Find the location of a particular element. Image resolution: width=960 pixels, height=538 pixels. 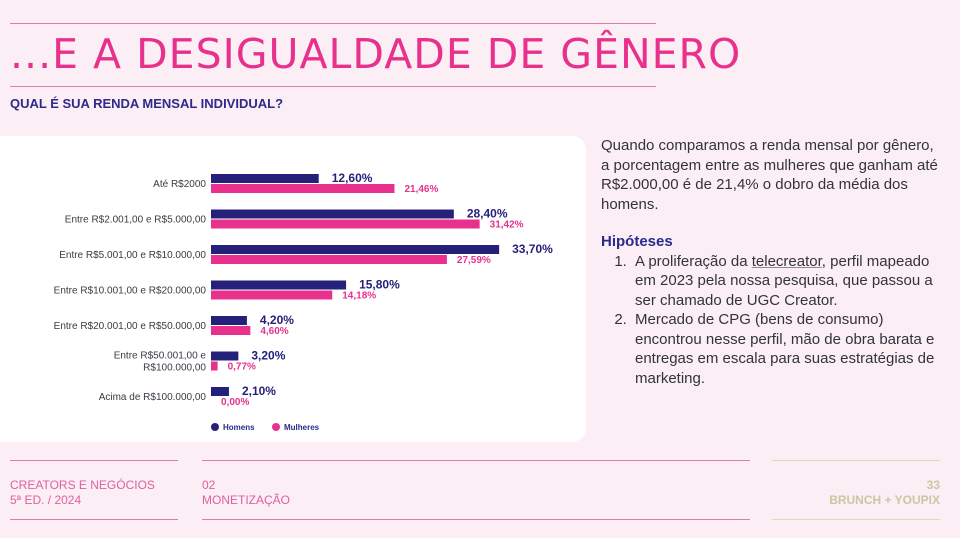

category-label: Acima de R$100.000,00 is located at coordinates (153, 397).